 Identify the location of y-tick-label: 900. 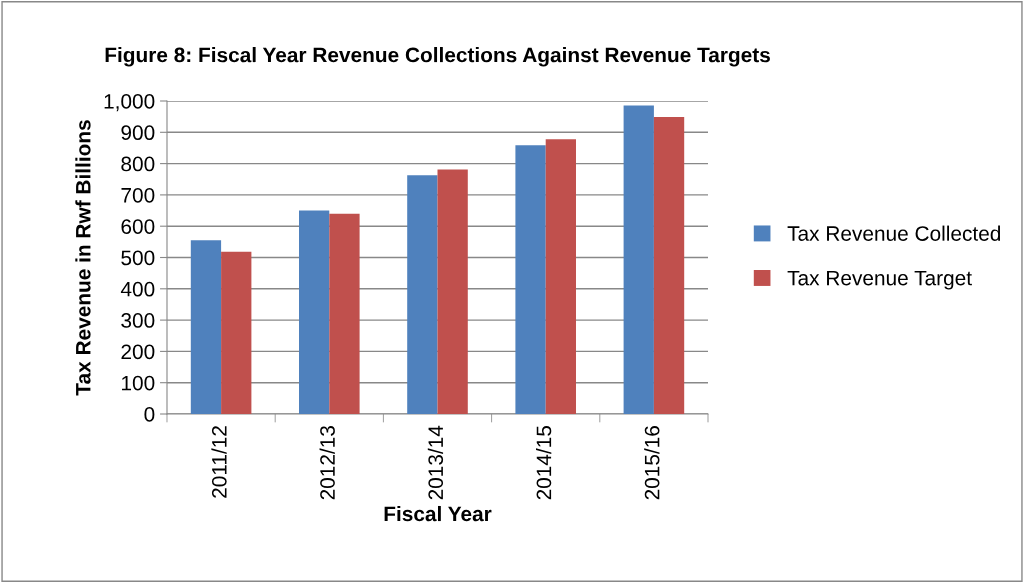
(138, 133).